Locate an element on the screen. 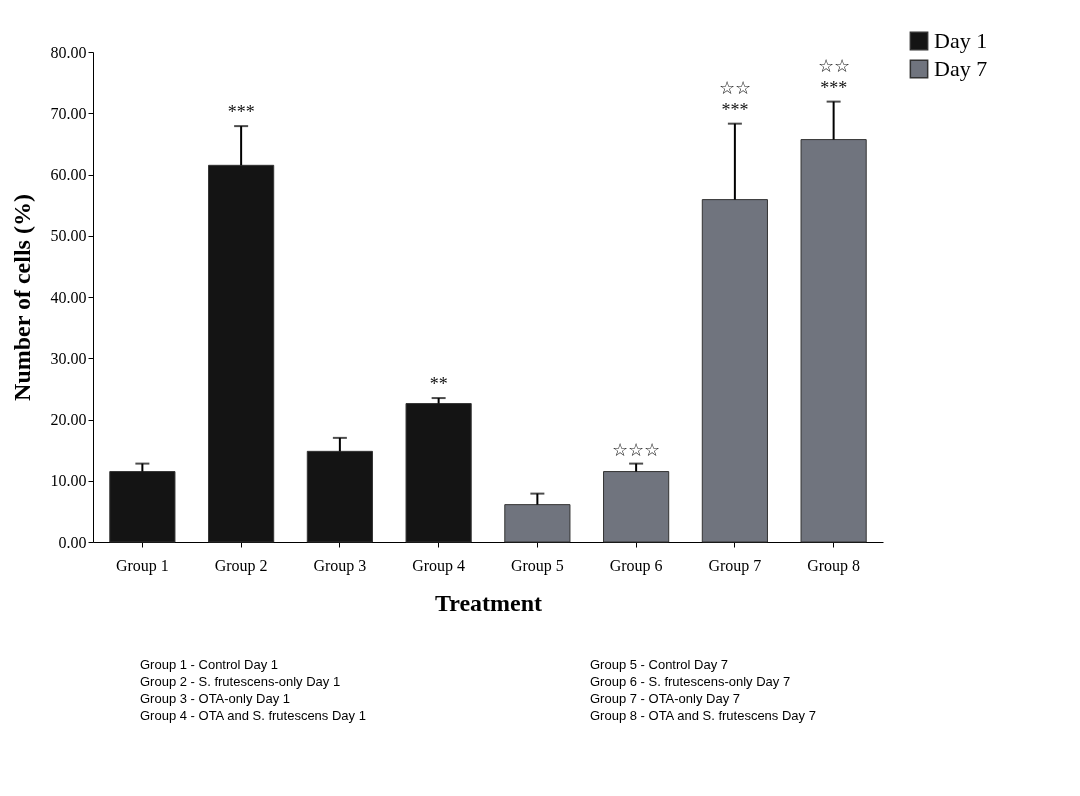 The image size is (1080, 796). text: Group 1 - Control Day 1 is located at coordinates (209, 664).